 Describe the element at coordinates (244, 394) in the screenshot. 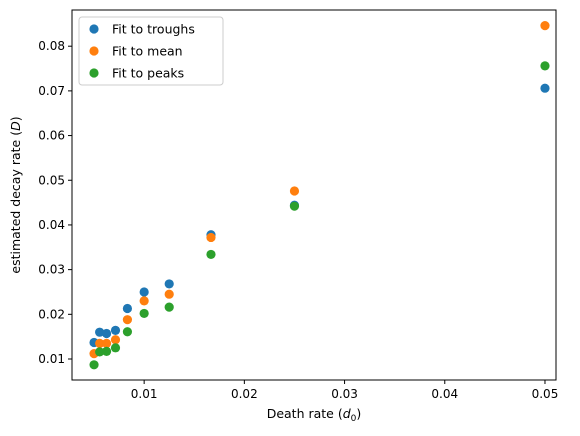

I see `x-tick-label: 0.02` at that location.